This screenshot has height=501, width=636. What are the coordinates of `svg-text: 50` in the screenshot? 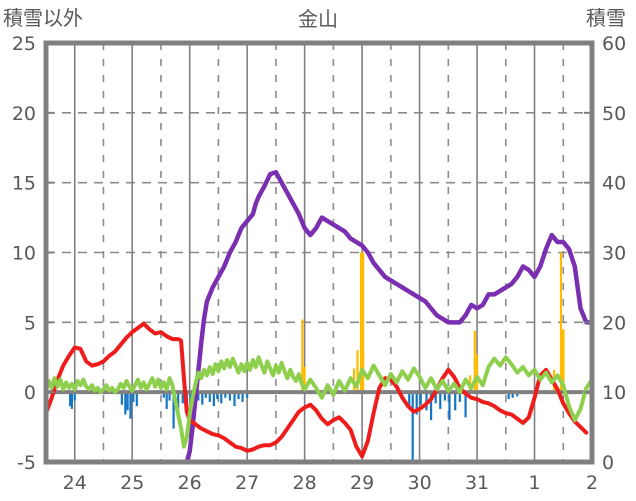 It's located at (614, 114).